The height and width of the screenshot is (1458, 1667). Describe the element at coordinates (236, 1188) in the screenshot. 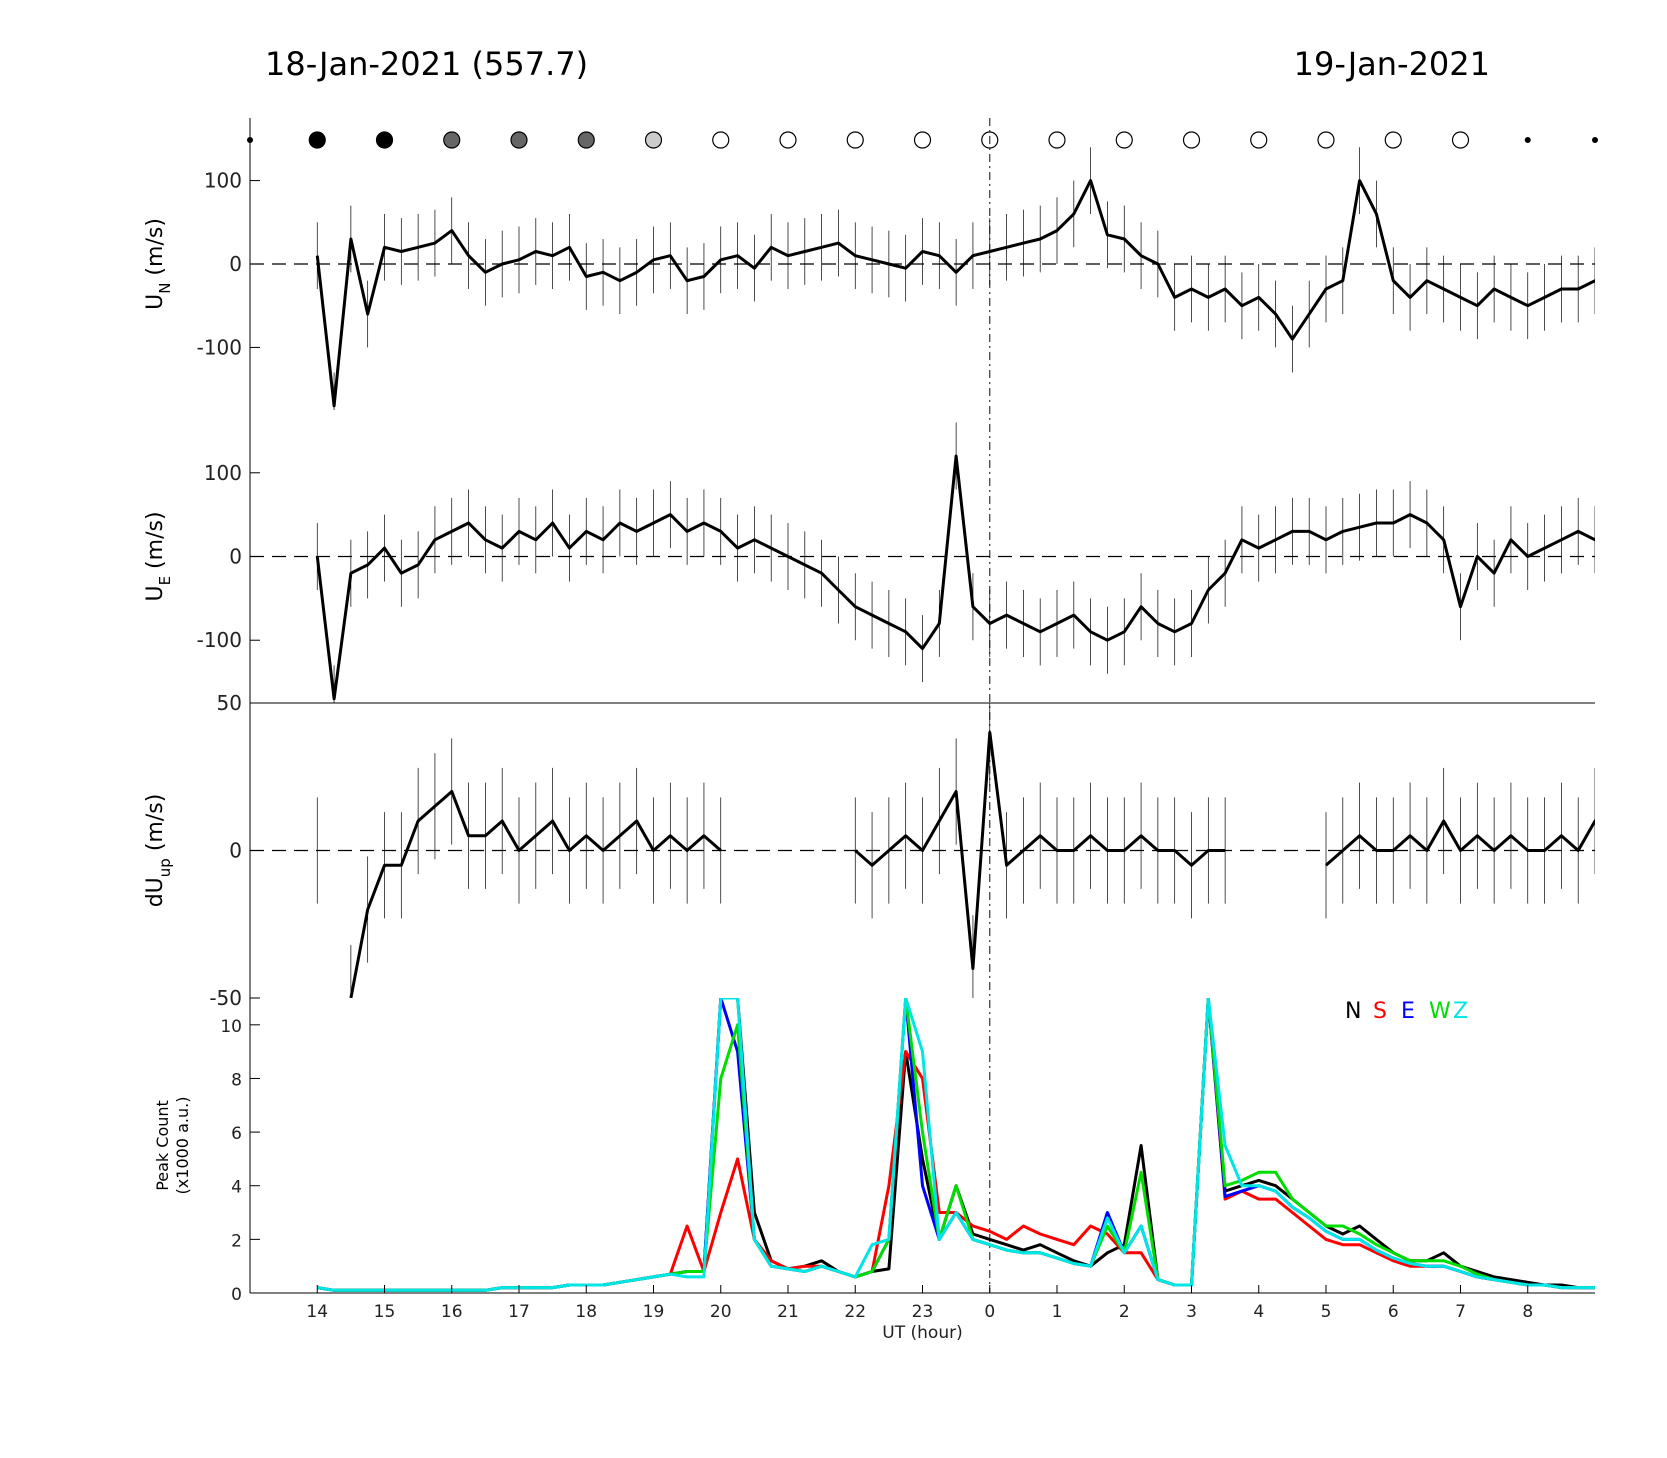

I see `y-tick-label: 4` at that location.